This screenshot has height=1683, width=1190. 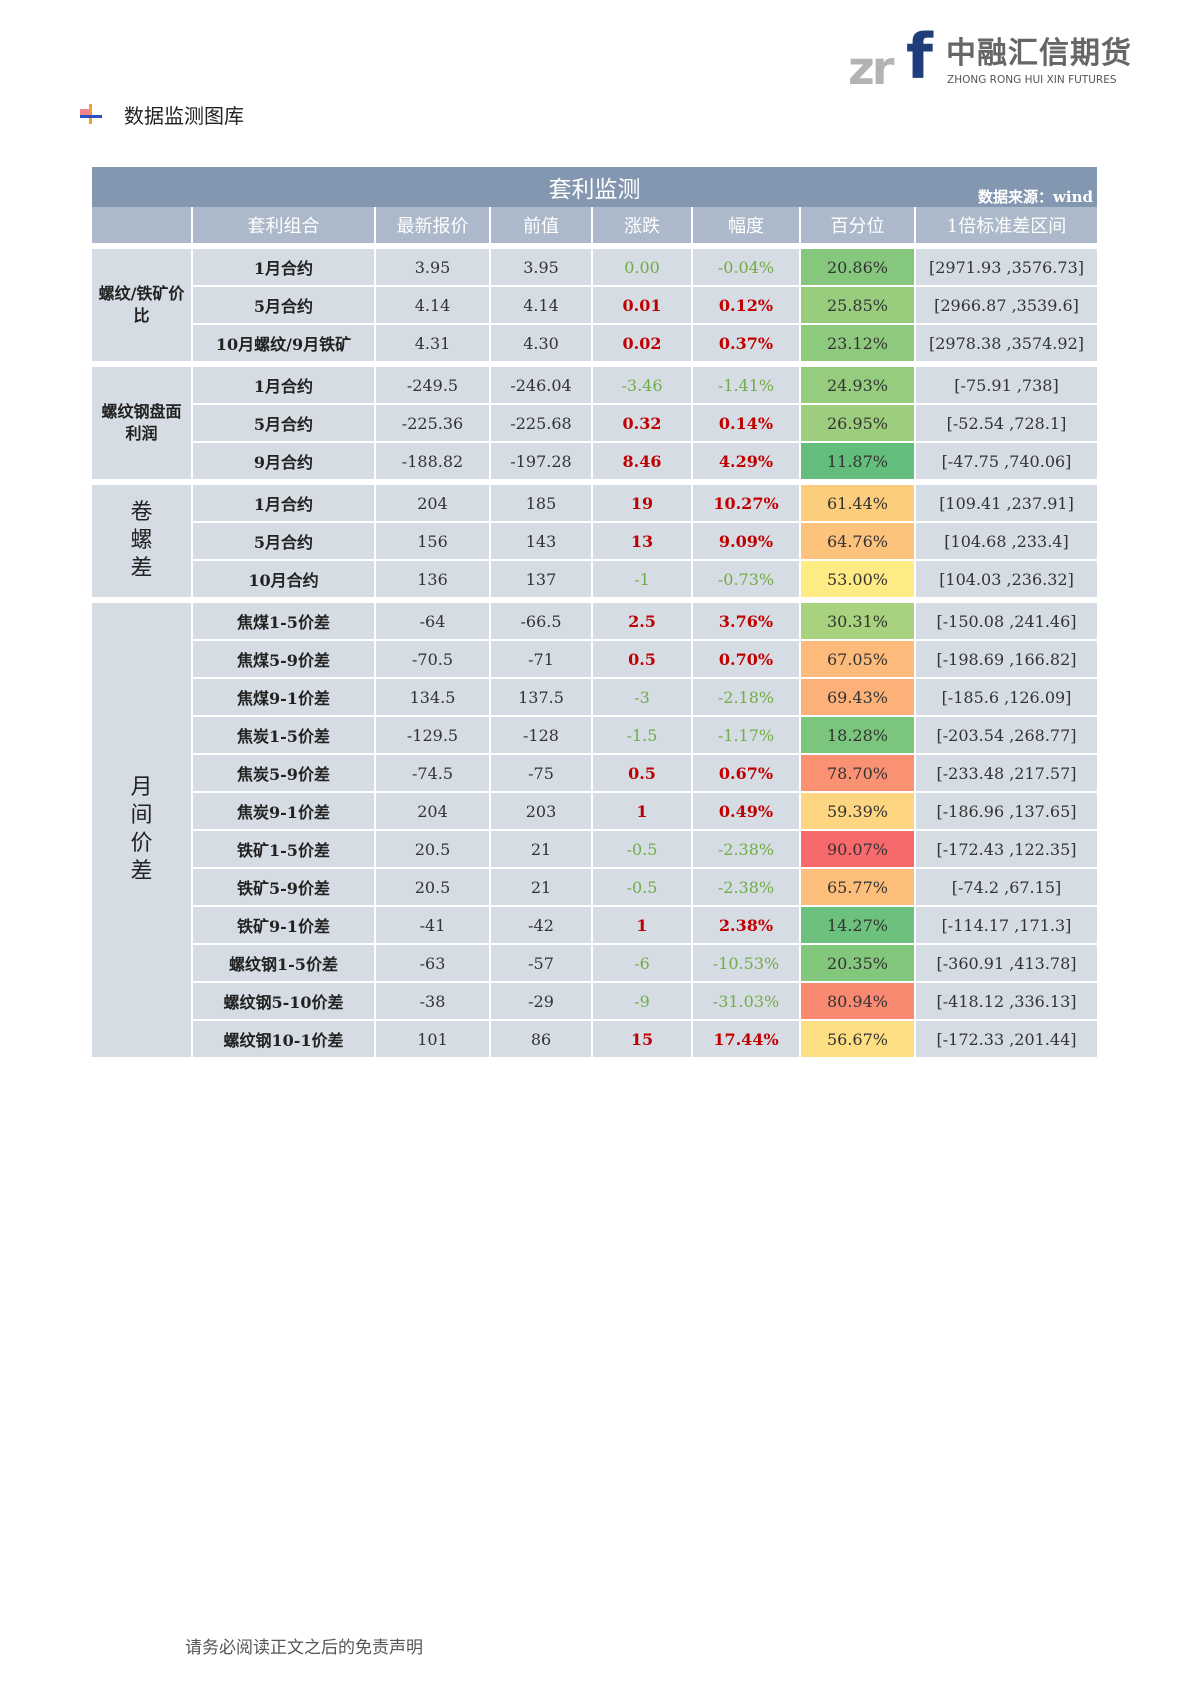 I want to click on cell-percentile: 90.07%, so click(x=857, y=848).